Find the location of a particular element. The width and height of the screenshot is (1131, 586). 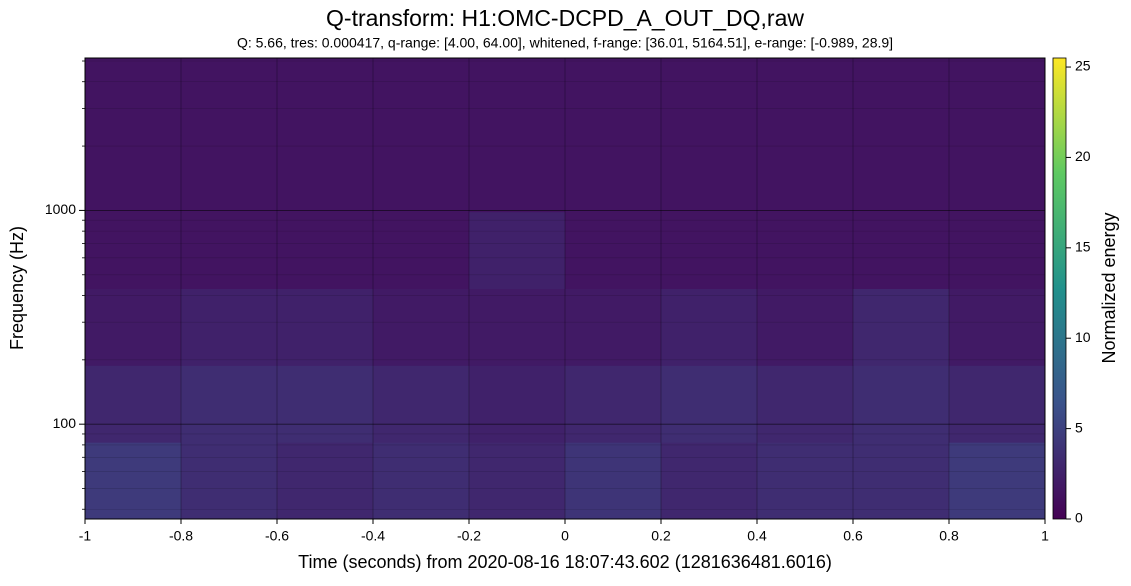

x-tick-label: 0.6 is located at coordinates (853, 536).